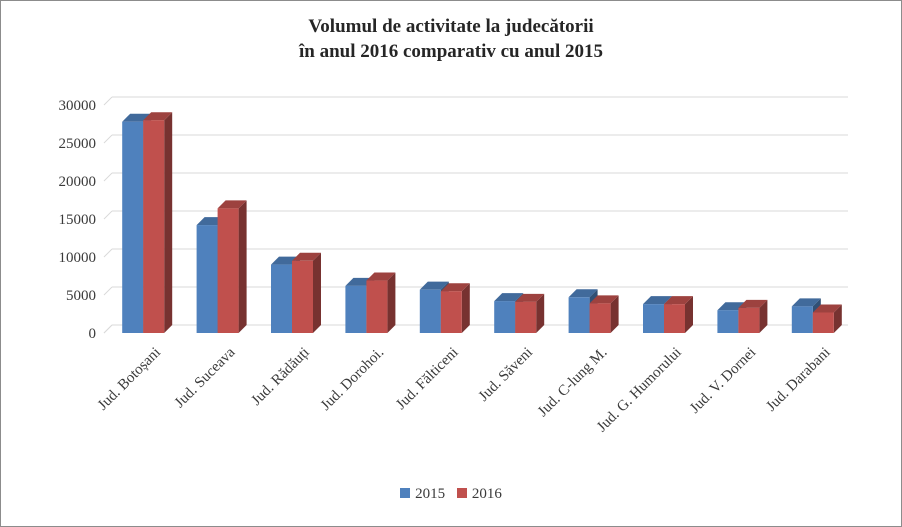 Image resolution: width=902 pixels, height=527 pixels. What do you see at coordinates (78, 182) in the screenshot?
I see `y-tick-label: 20000` at bounding box center [78, 182].